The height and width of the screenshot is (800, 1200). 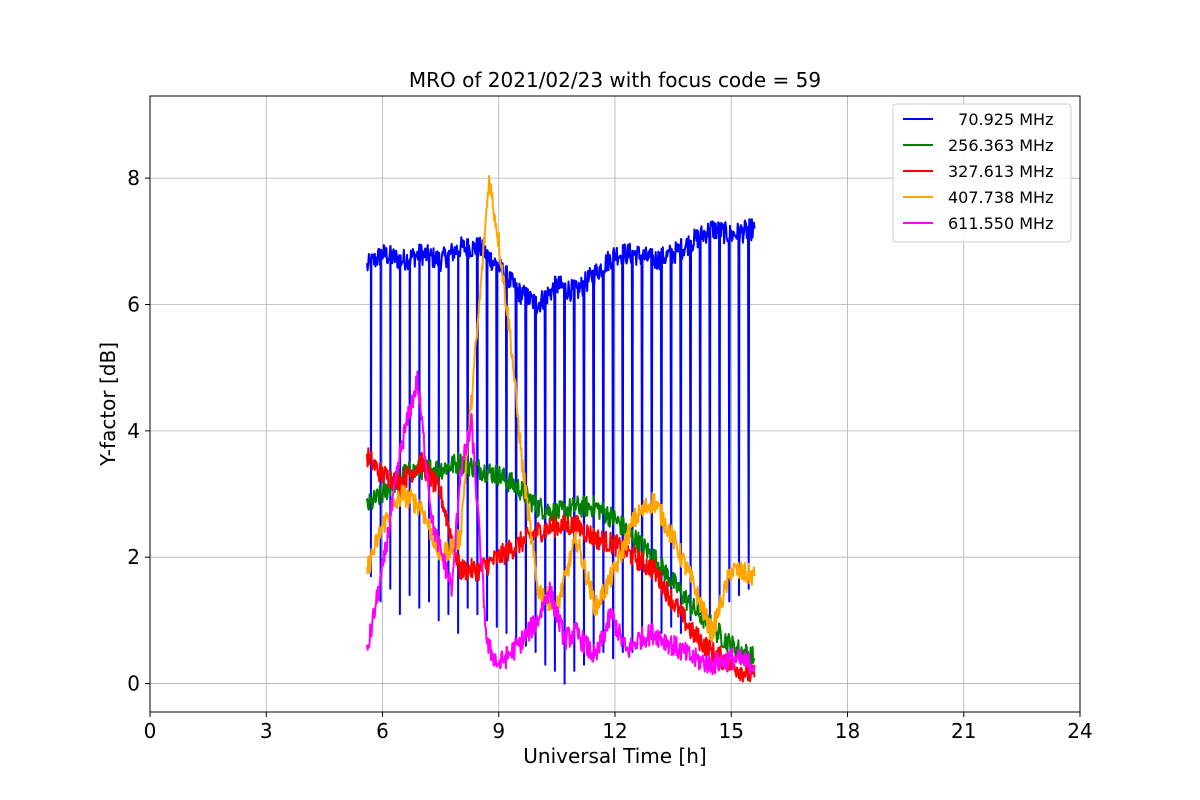 What do you see at coordinates (1000, 171) in the screenshot?
I see `legend-label: 327.613 MHz` at bounding box center [1000, 171].